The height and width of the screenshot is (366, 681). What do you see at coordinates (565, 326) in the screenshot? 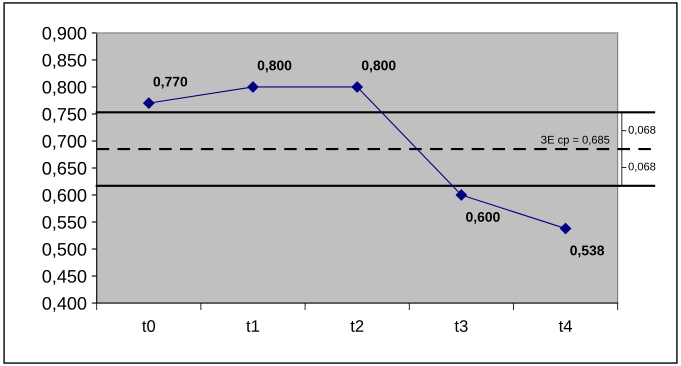
I see `x-tick-label: t4` at bounding box center [565, 326].